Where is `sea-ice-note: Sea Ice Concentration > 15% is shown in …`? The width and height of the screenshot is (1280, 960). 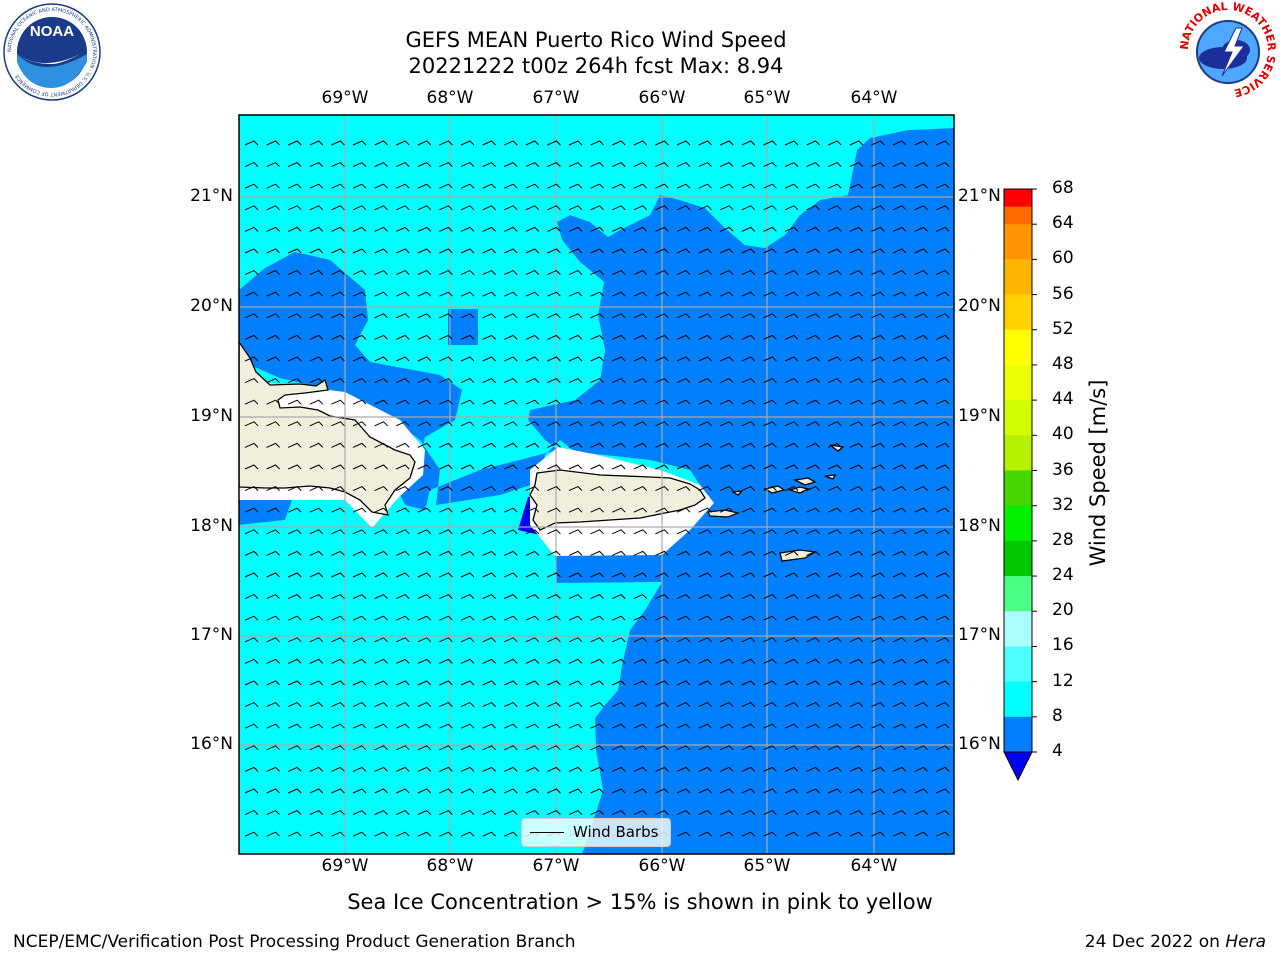
sea-ice-note: Sea Ice Concentration > 15% is shown in … is located at coordinates (640, 902).